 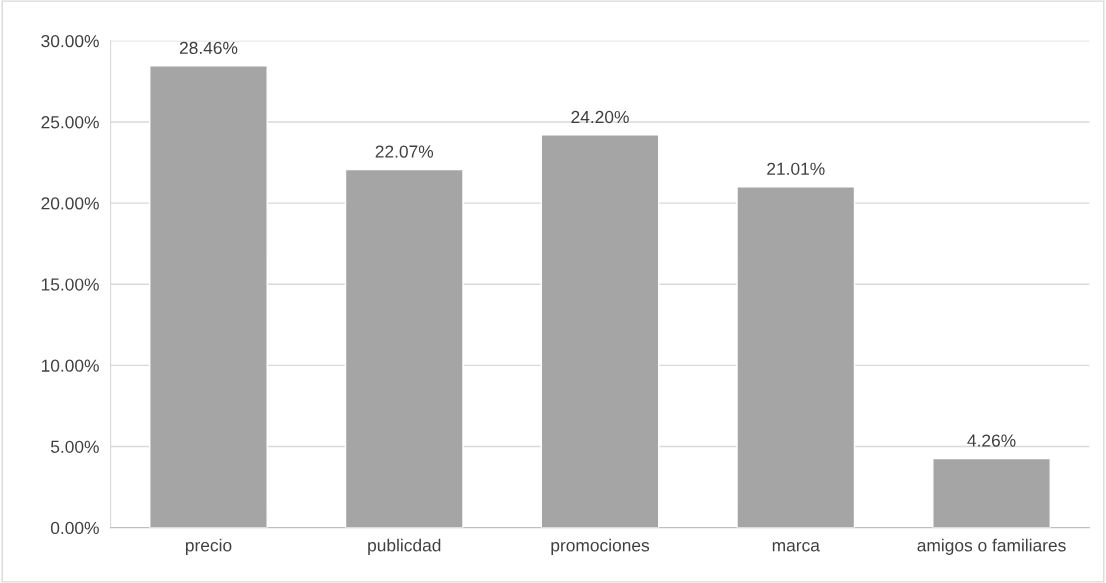 I want to click on data-label: 24.20%, so click(x=600, y=117).